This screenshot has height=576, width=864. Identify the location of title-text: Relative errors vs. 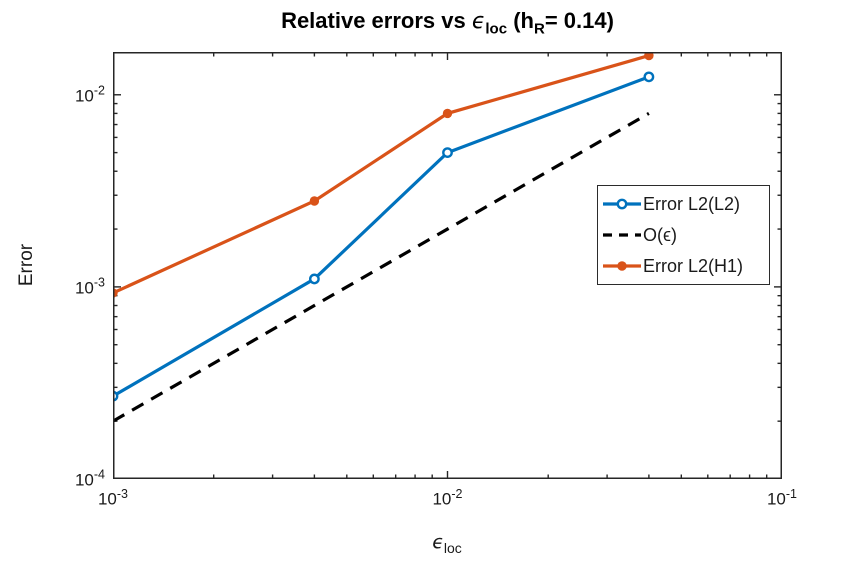
(376, 20).